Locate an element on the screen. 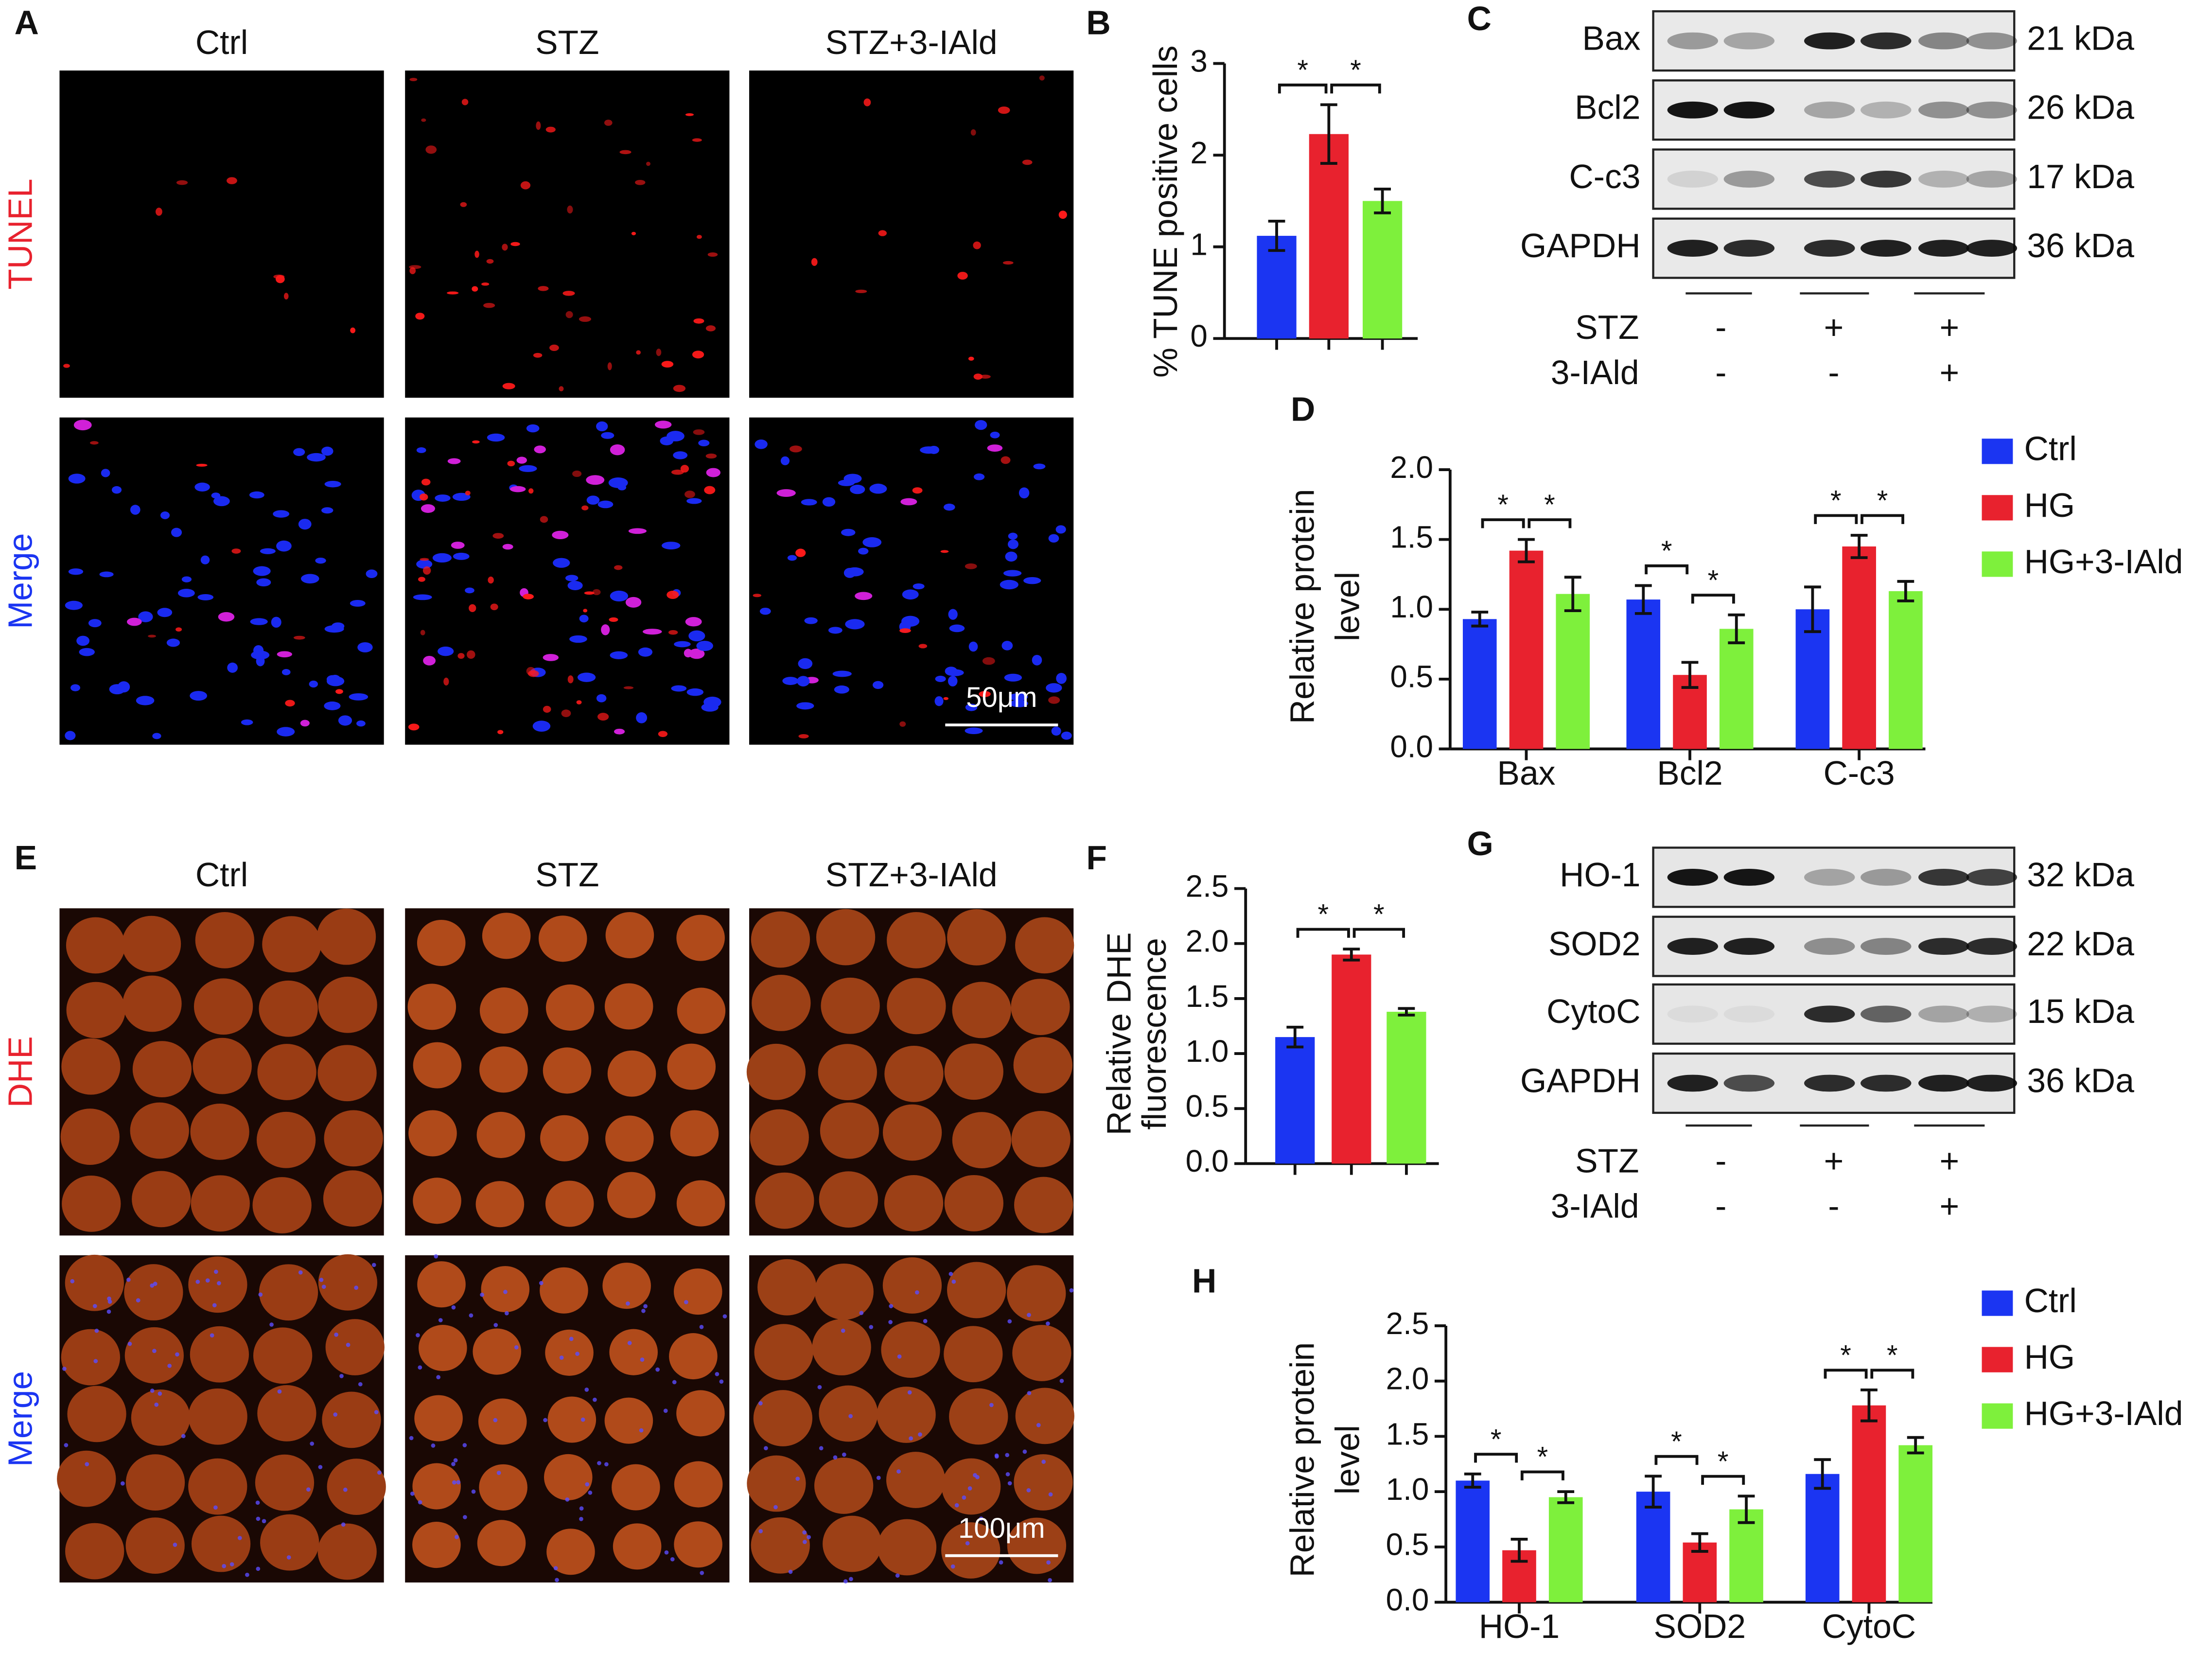 The image size is (2212, 1653). y-axis-label: Relative protein is located at coordinates (1302, 606).